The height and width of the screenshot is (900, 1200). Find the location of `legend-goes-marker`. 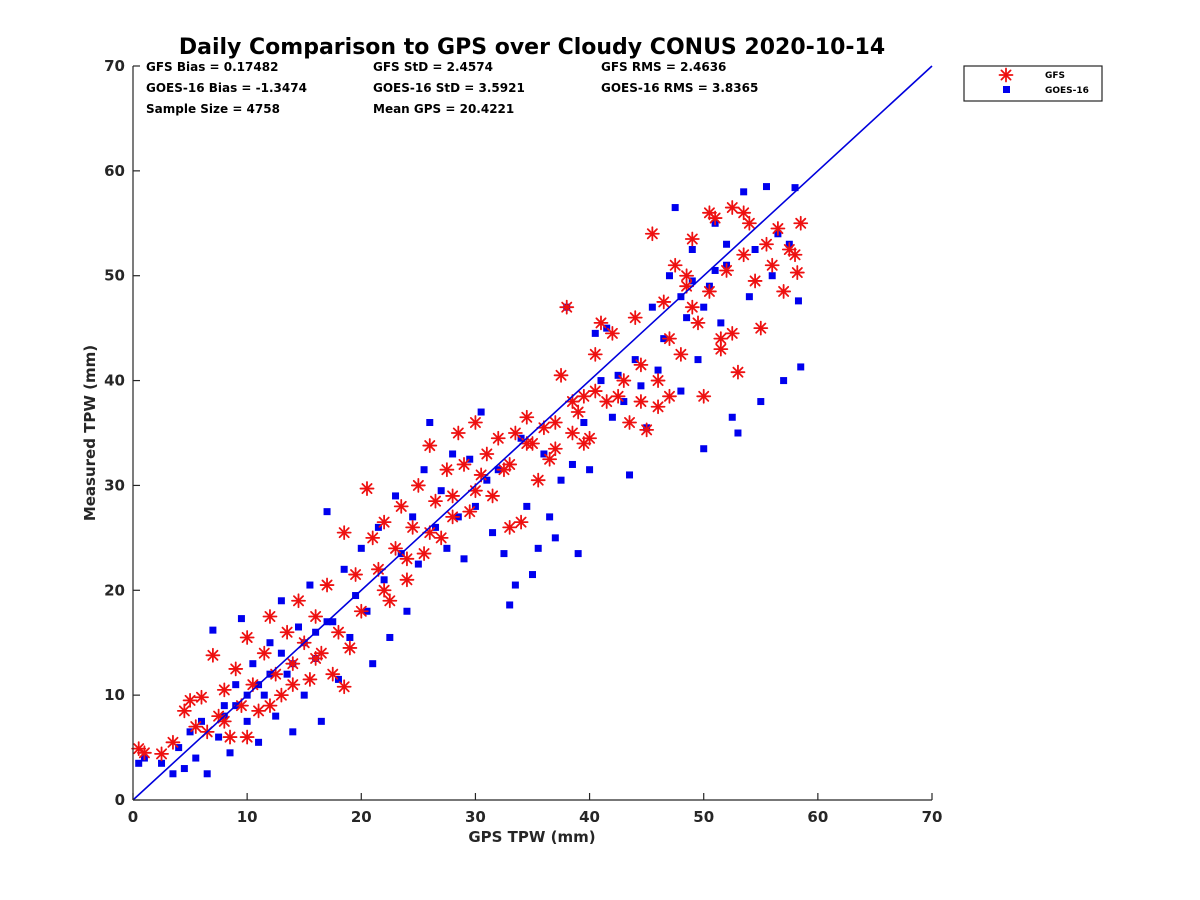

legend-goes-marker is located at coordinates (1006, 89).